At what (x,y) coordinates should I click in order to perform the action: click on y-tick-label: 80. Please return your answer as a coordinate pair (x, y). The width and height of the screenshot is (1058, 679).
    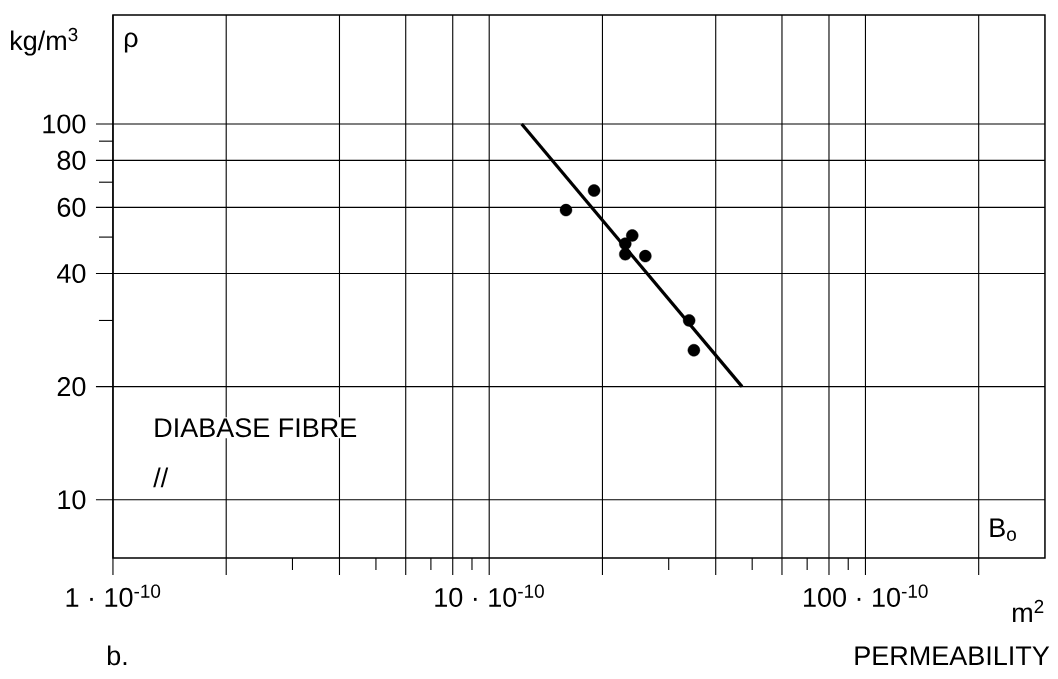
    Looking at the image, I should click on (71, 160).